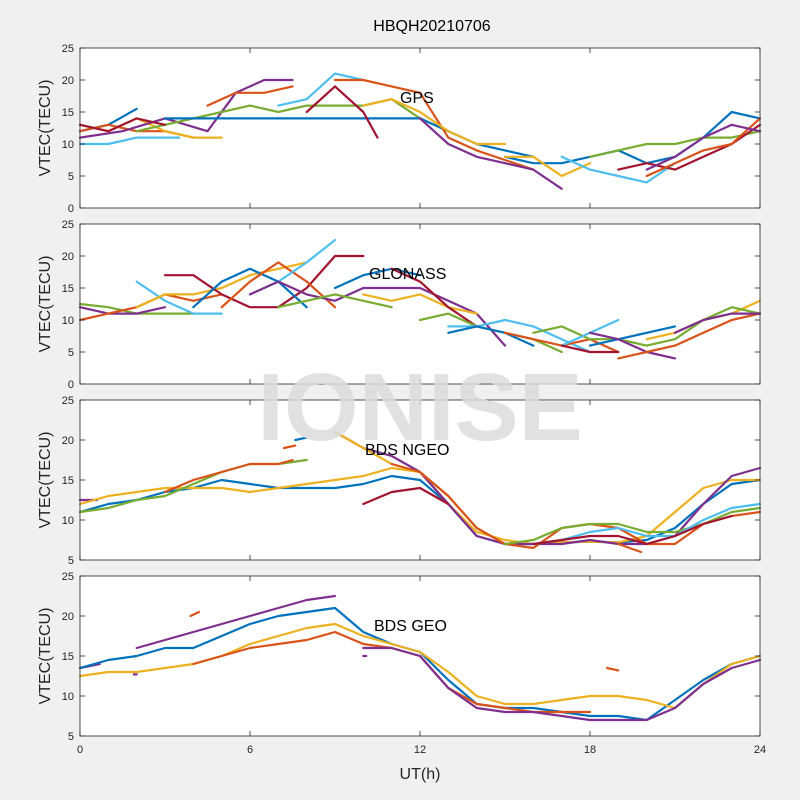 Image resolution: width=800 pixels, height=800 pixels. What do you see at coordinates (432, 26) in the screenshot?
I see `chart-title: HBQH20210706` at bounding box center [432, 26].